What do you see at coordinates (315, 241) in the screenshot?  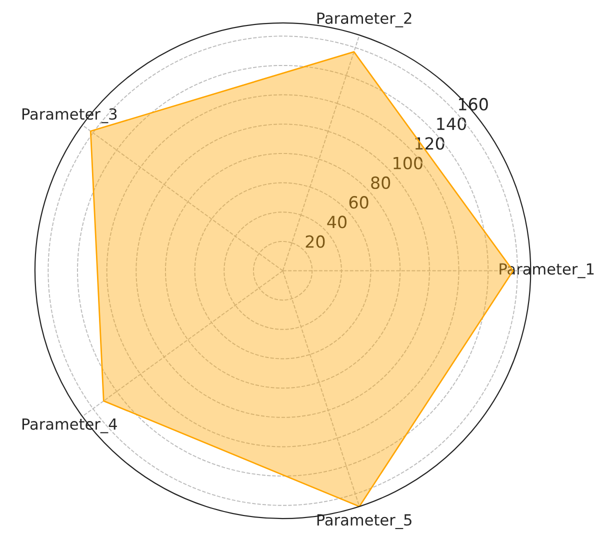 I see `y-tick-label: 20` at bounding box center [315, 241].